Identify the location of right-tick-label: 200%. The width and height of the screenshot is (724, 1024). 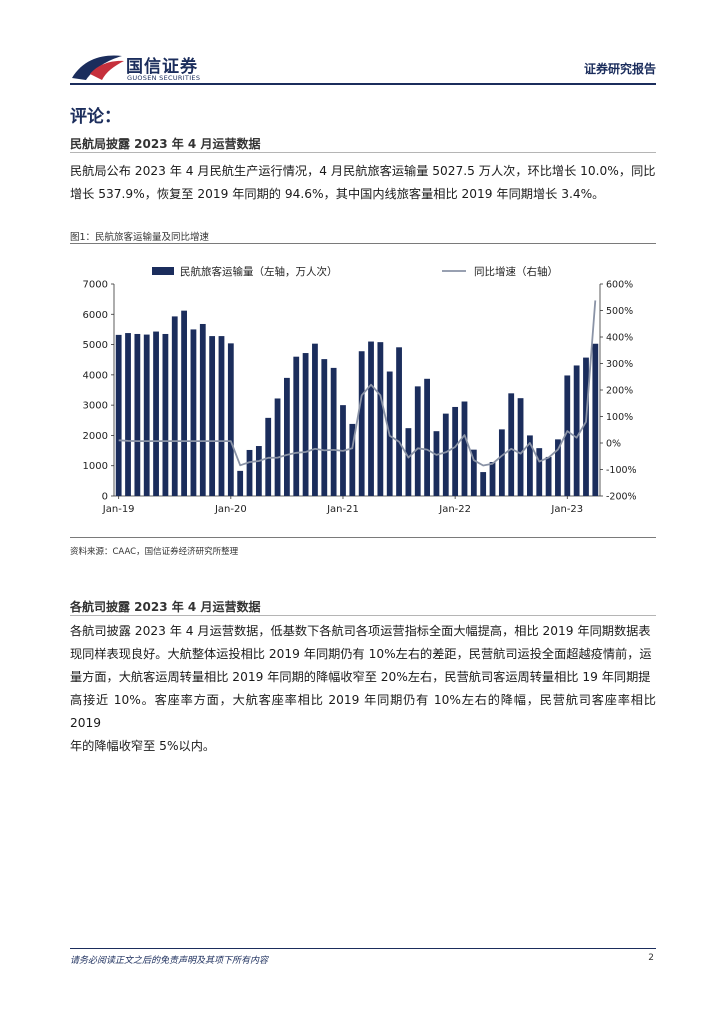
(619, 391).